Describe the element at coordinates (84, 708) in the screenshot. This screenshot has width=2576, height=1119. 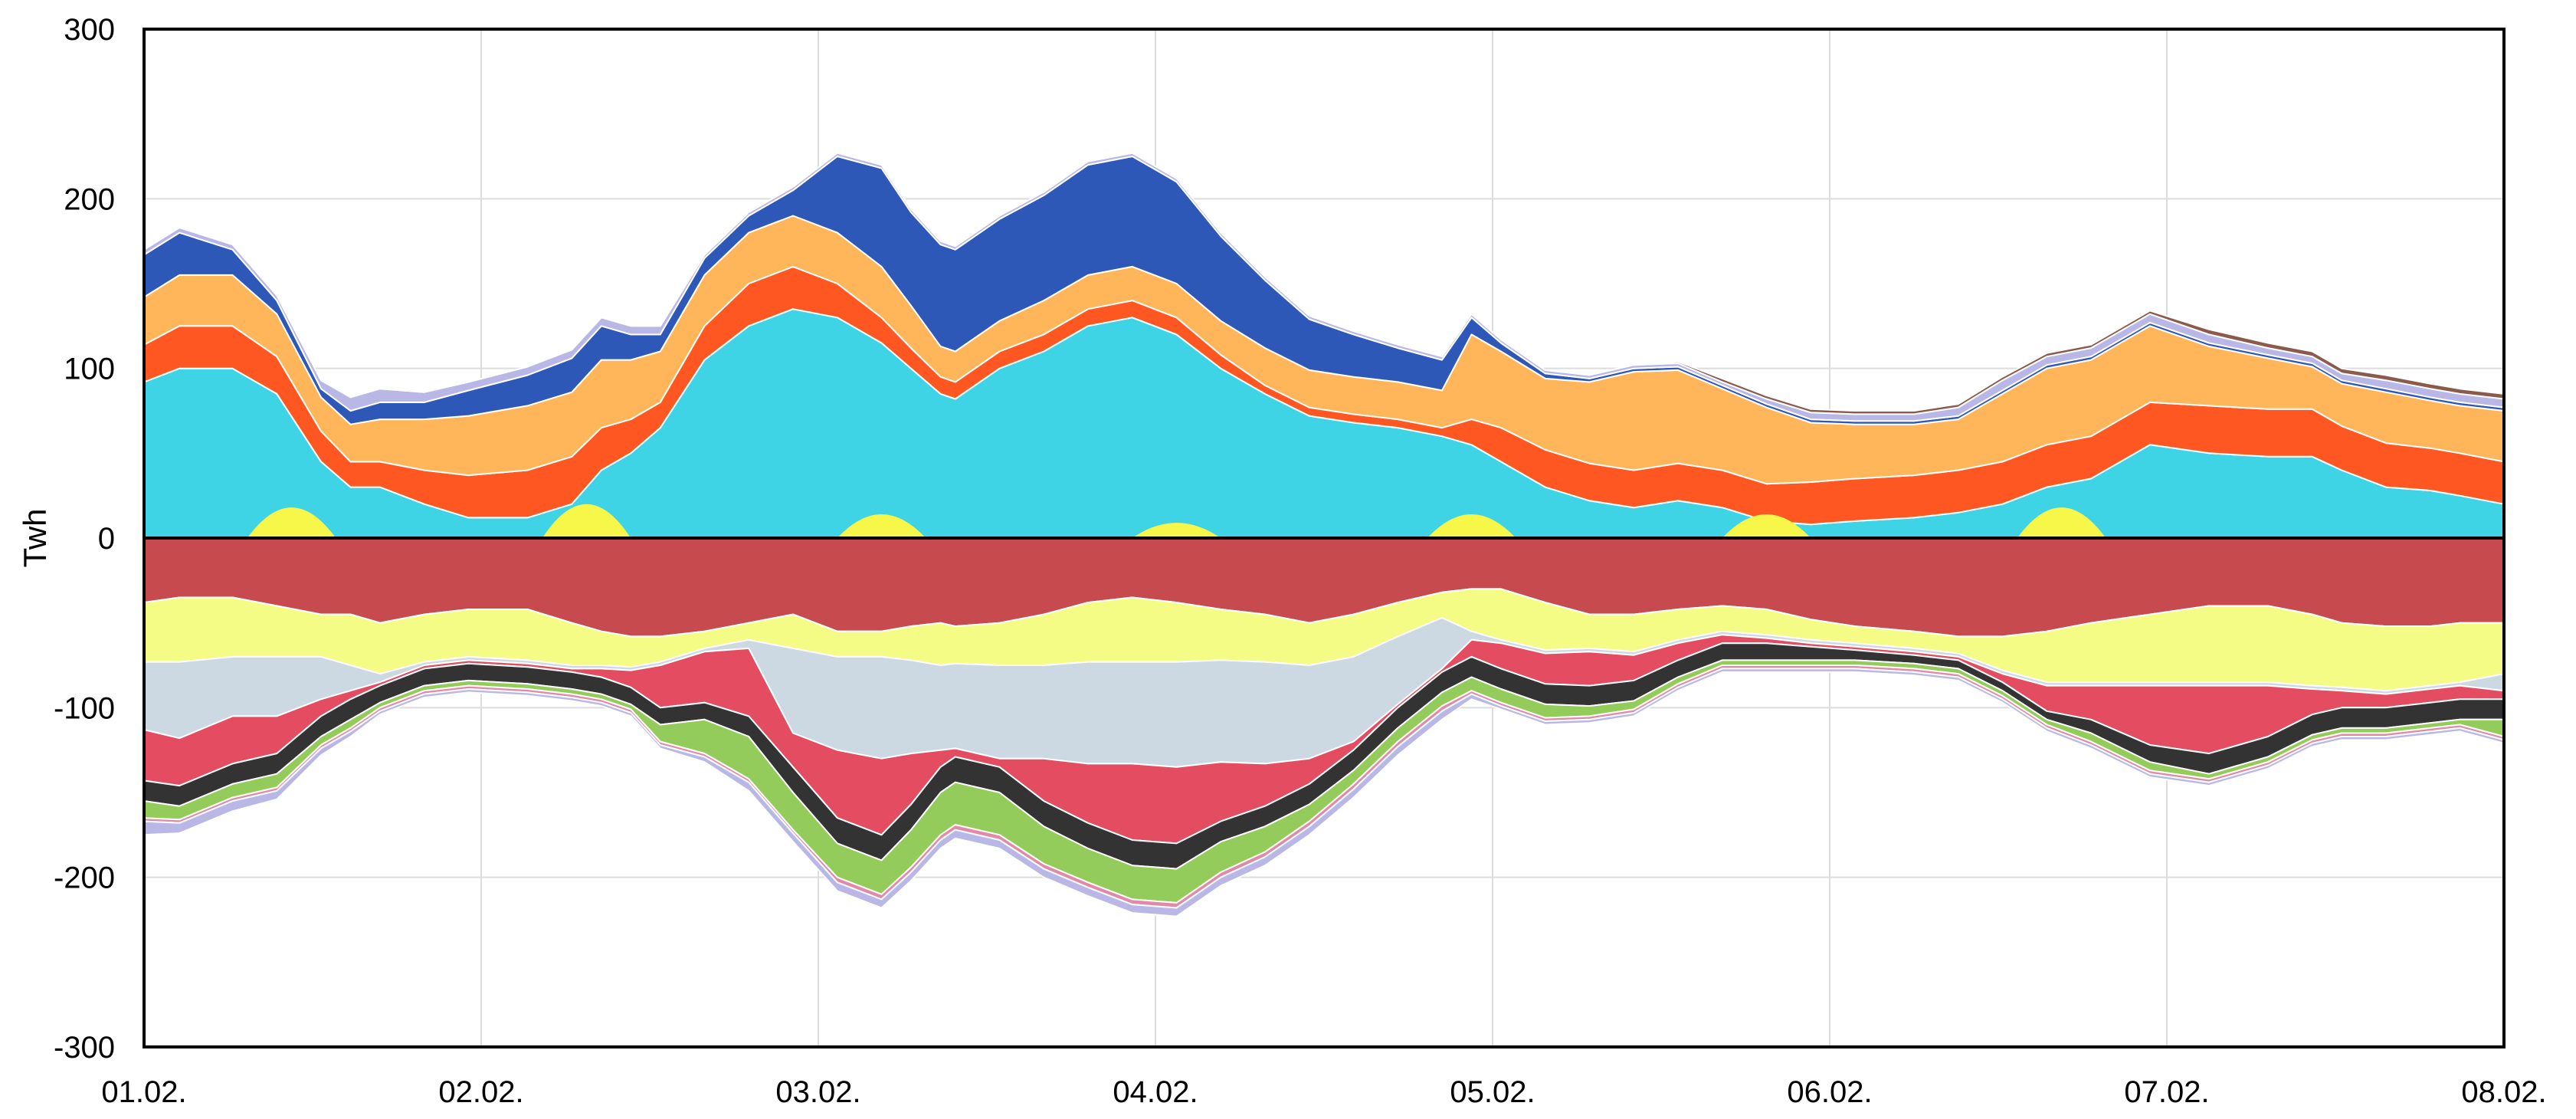
I see `y-tick-label: -100` at that location.